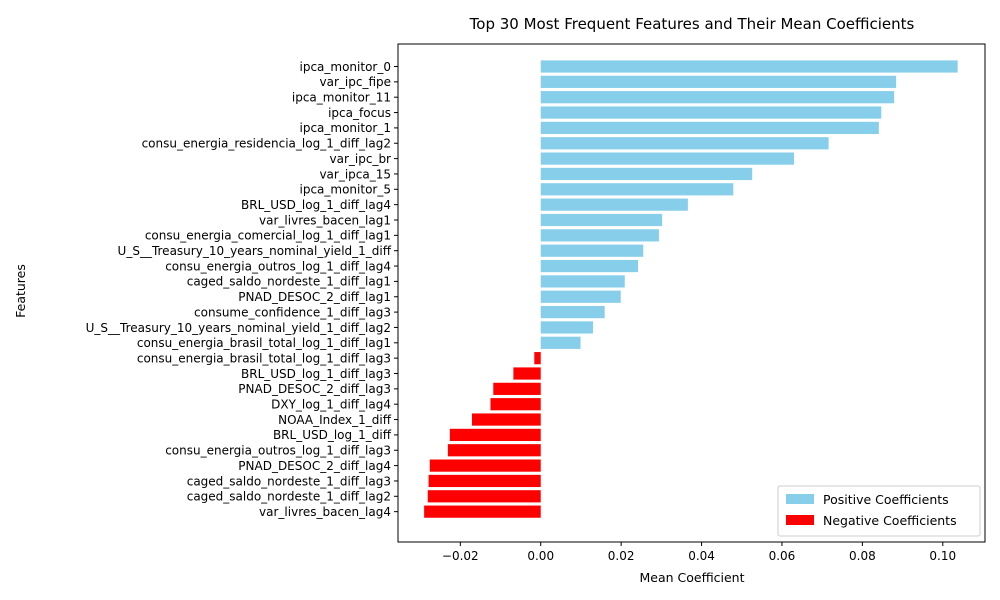  Describe the element at coordinates (292, 312) in the screenshot. I see `y-tick-label: consume_confidence_1_diff_lag3` at that location.